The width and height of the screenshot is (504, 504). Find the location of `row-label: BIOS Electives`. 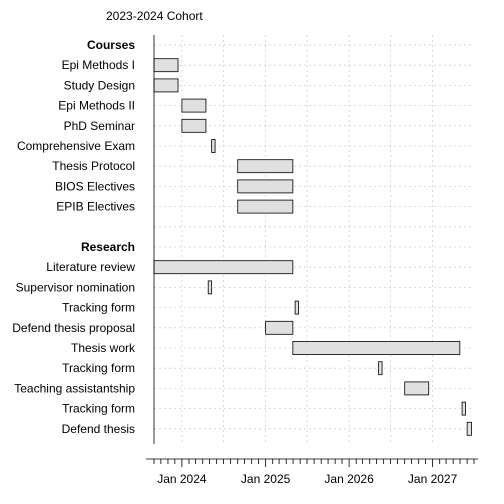

row-label: BIOS Electives is located at coordinates (95, 186).